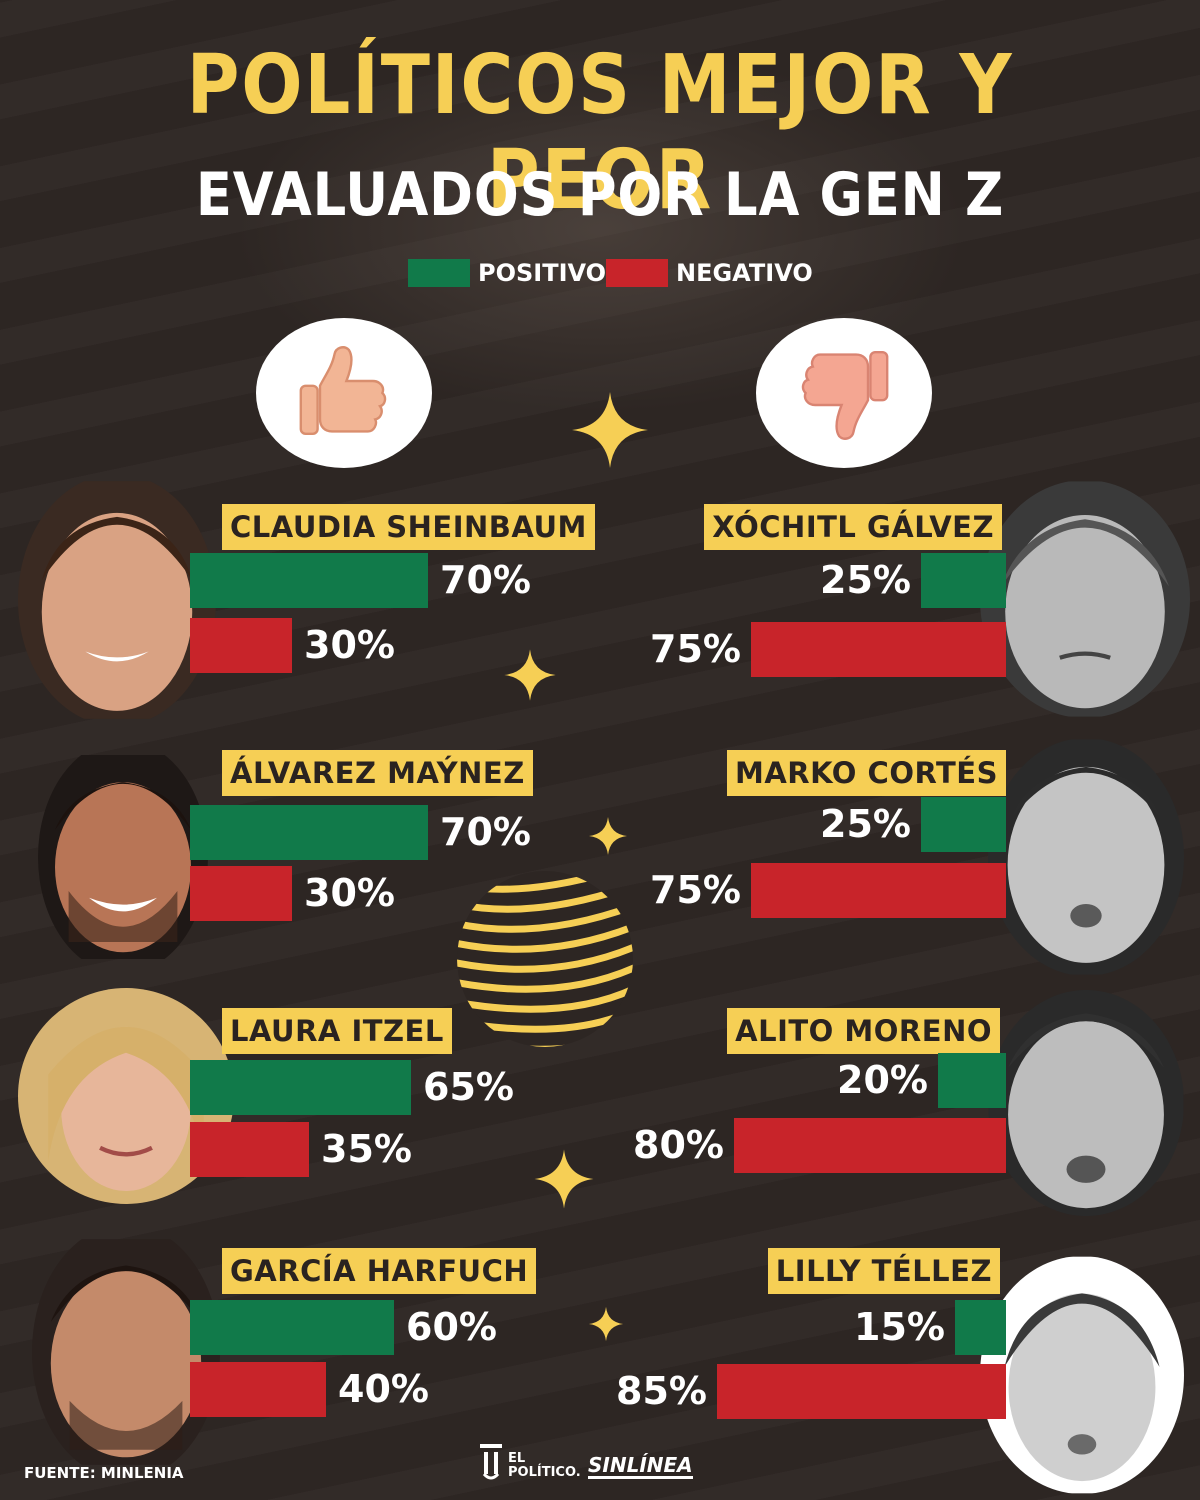 The height and width of the screenshot is (1500, 1200). Describe the element at coordinates (600, 133) in the screenshot. I see `page-title: POLÍTICOS MEJOR Y PEOR` at that location.